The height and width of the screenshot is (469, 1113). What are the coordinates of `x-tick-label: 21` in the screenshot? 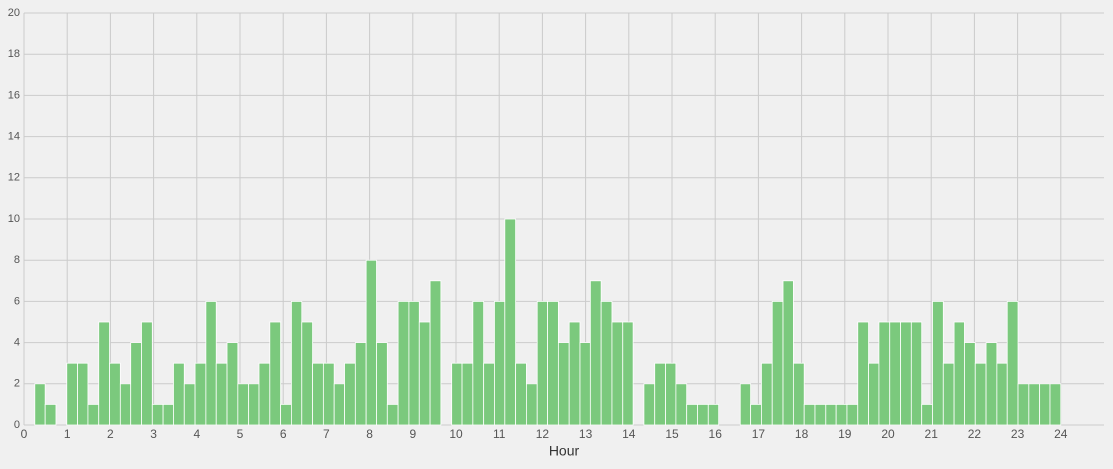 It's located at (932, 434).